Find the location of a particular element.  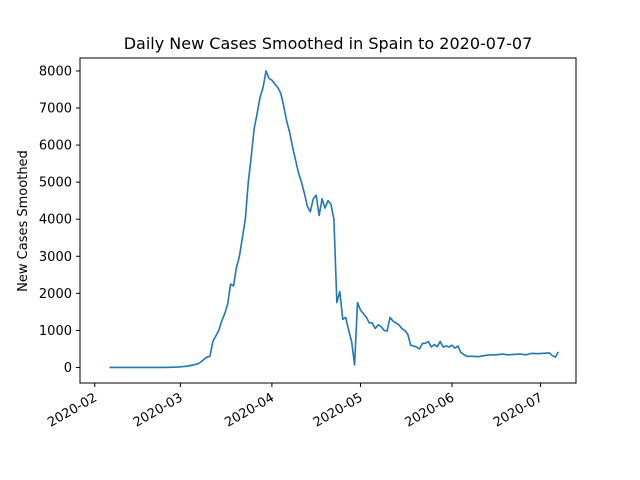

y-axis-label: New Cases Smoothed is located at coordinates (23, 221).